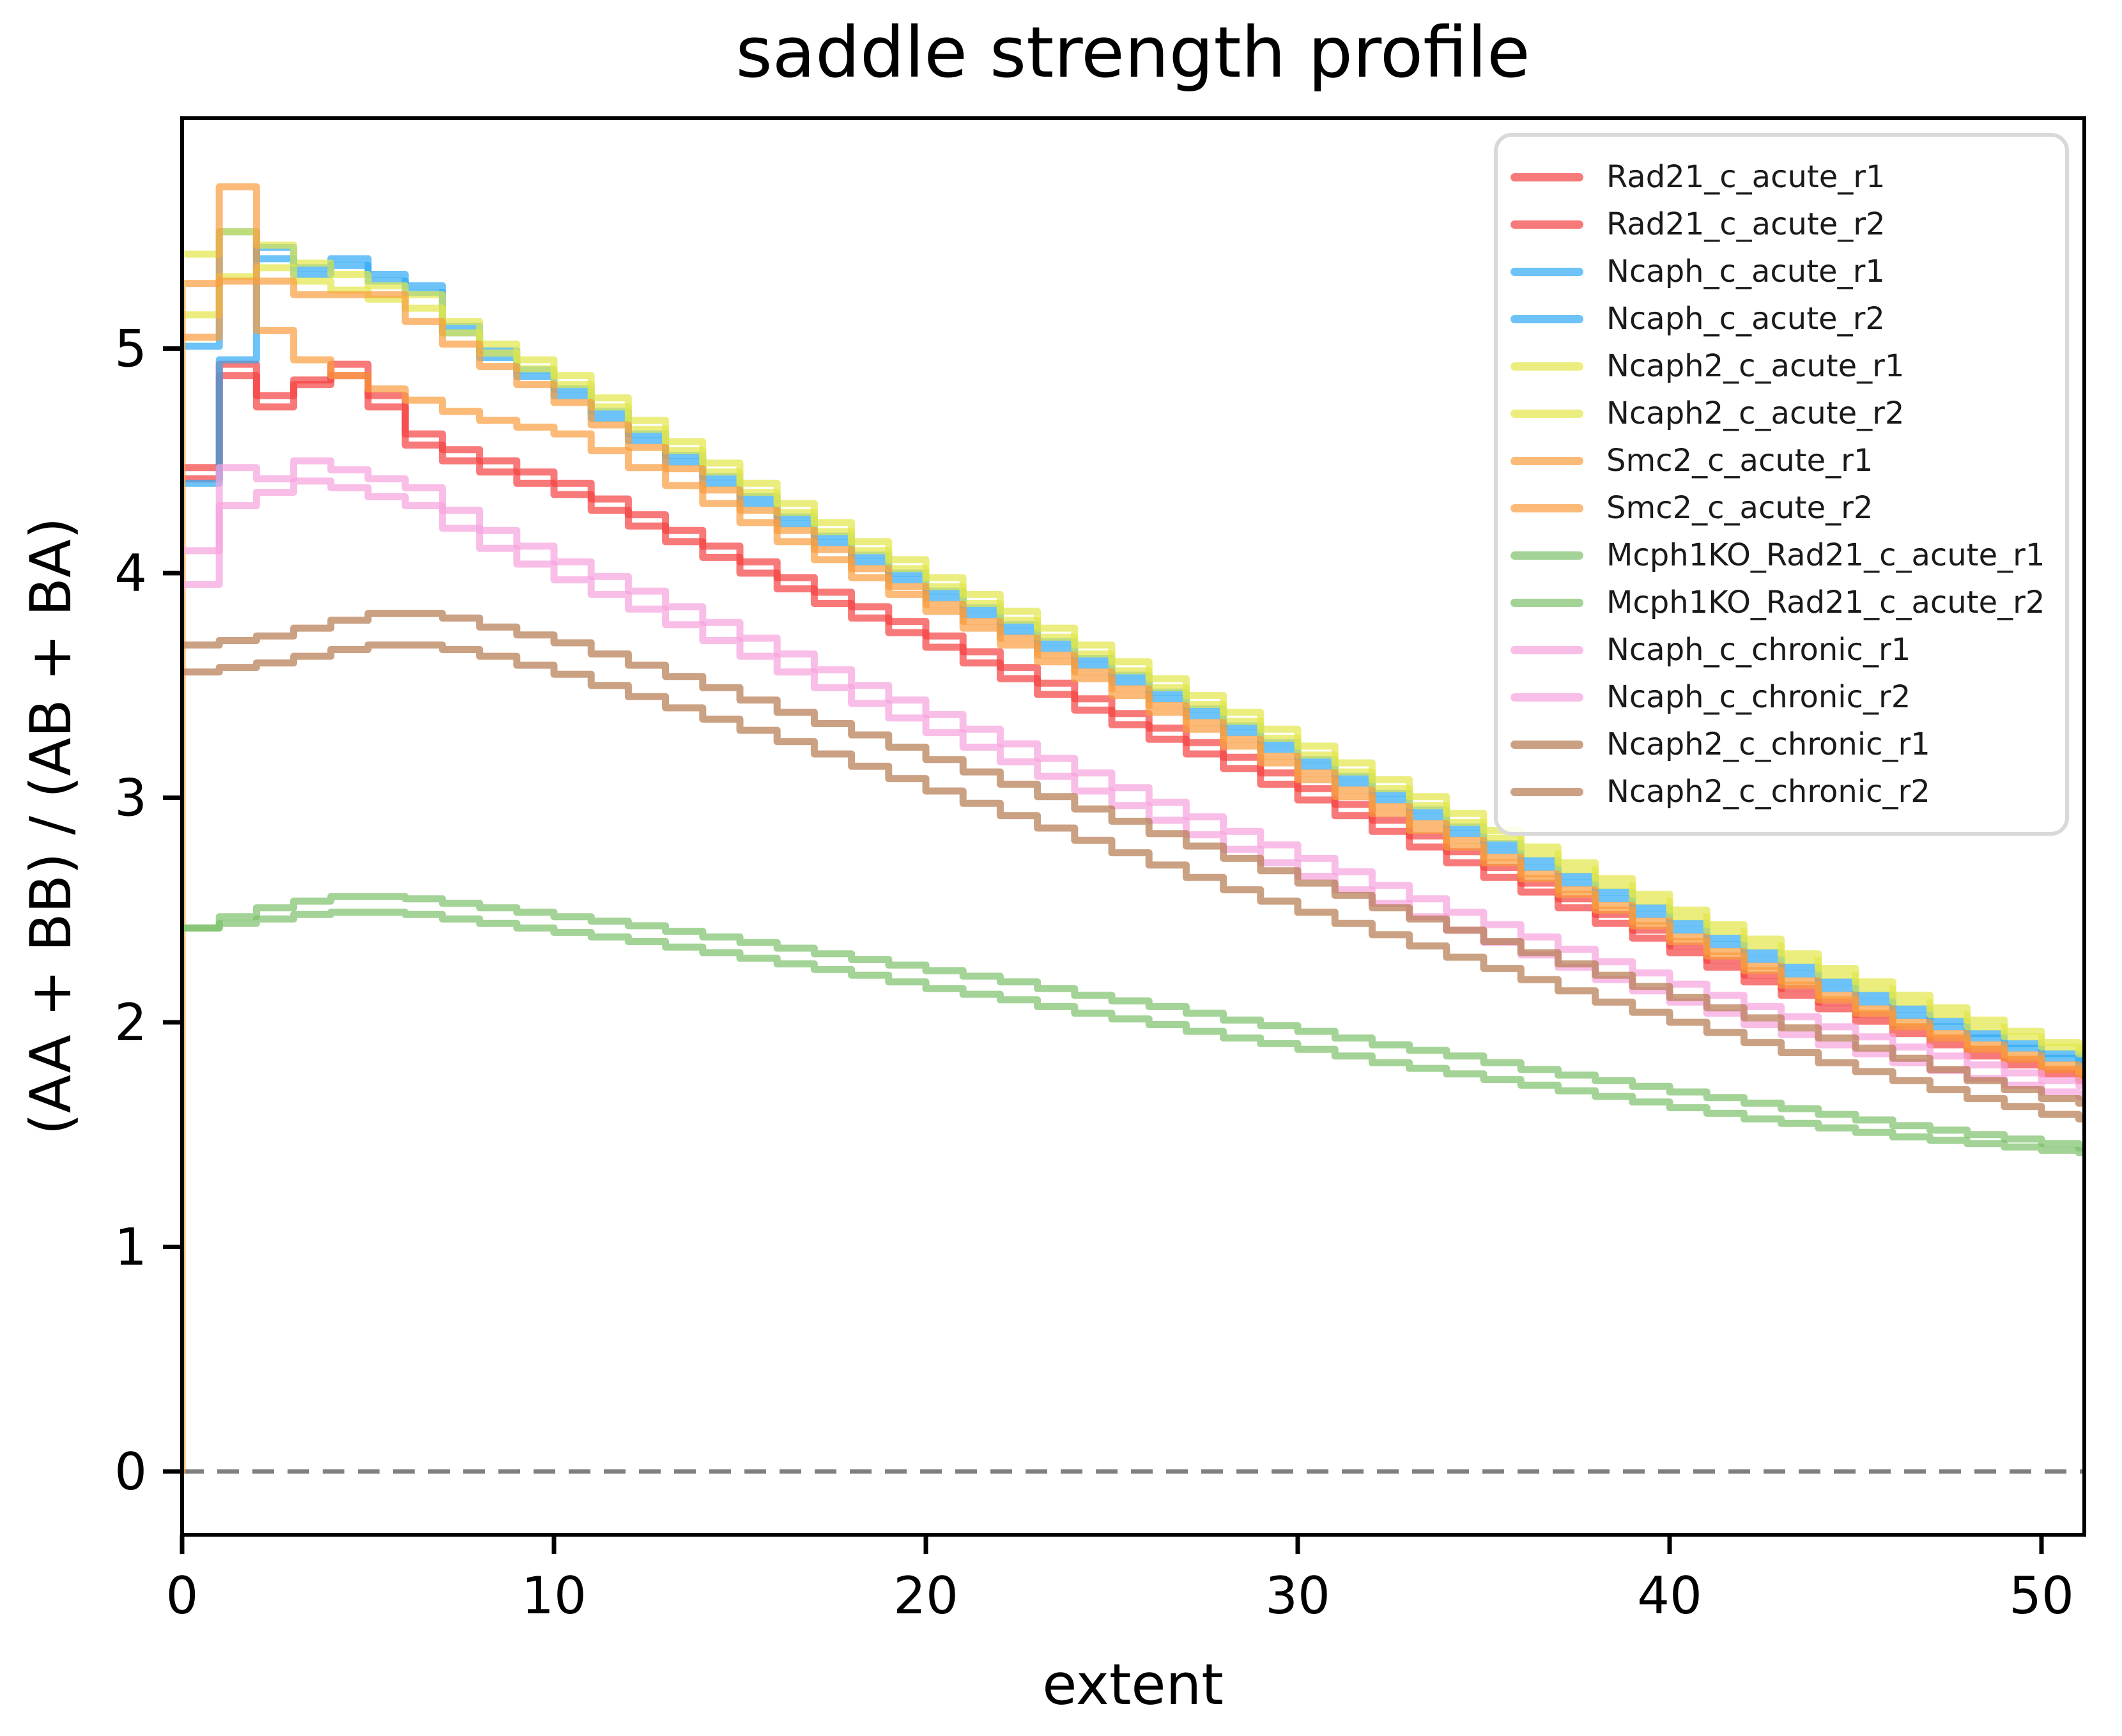  I want to click on y-tick-label: 5, so click(130, 349).